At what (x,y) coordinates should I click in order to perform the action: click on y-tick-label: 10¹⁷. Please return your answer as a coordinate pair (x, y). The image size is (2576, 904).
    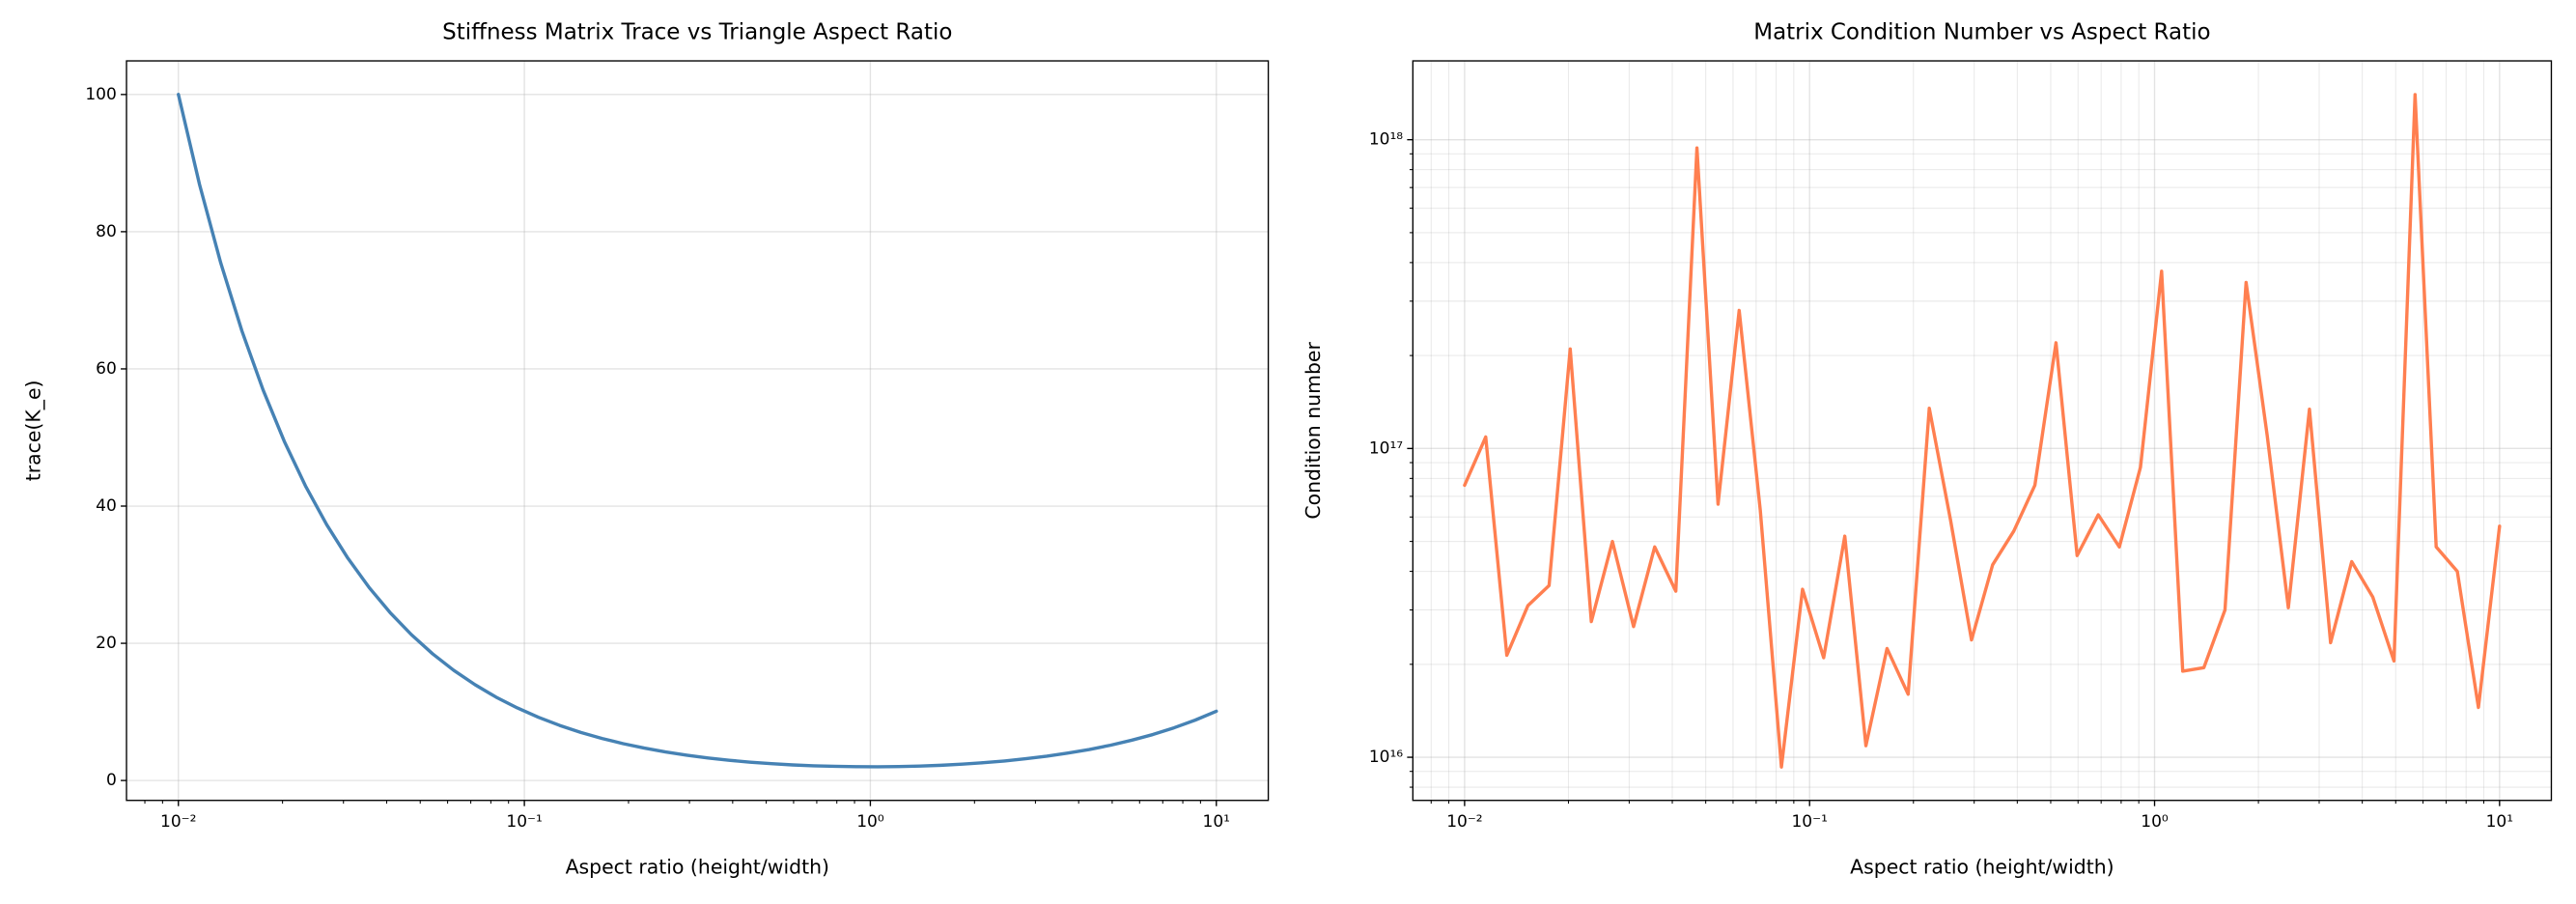
    Looking at the image, I should click on (1386, 448).